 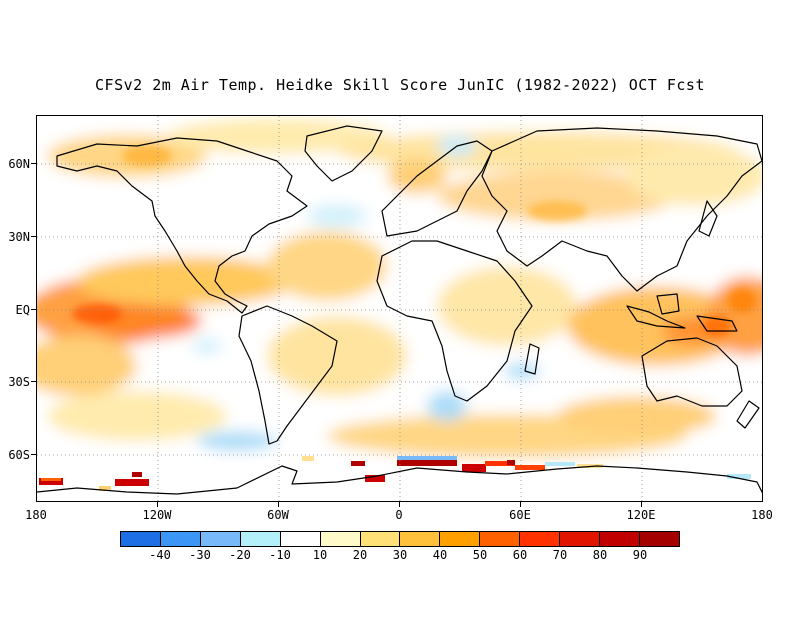 I want to click on borneo-coast, so click(x=668, y=304).